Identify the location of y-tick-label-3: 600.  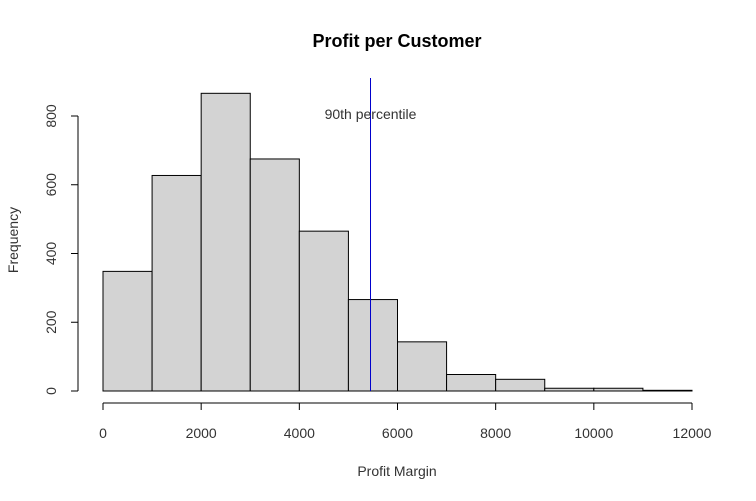
(51, 185).